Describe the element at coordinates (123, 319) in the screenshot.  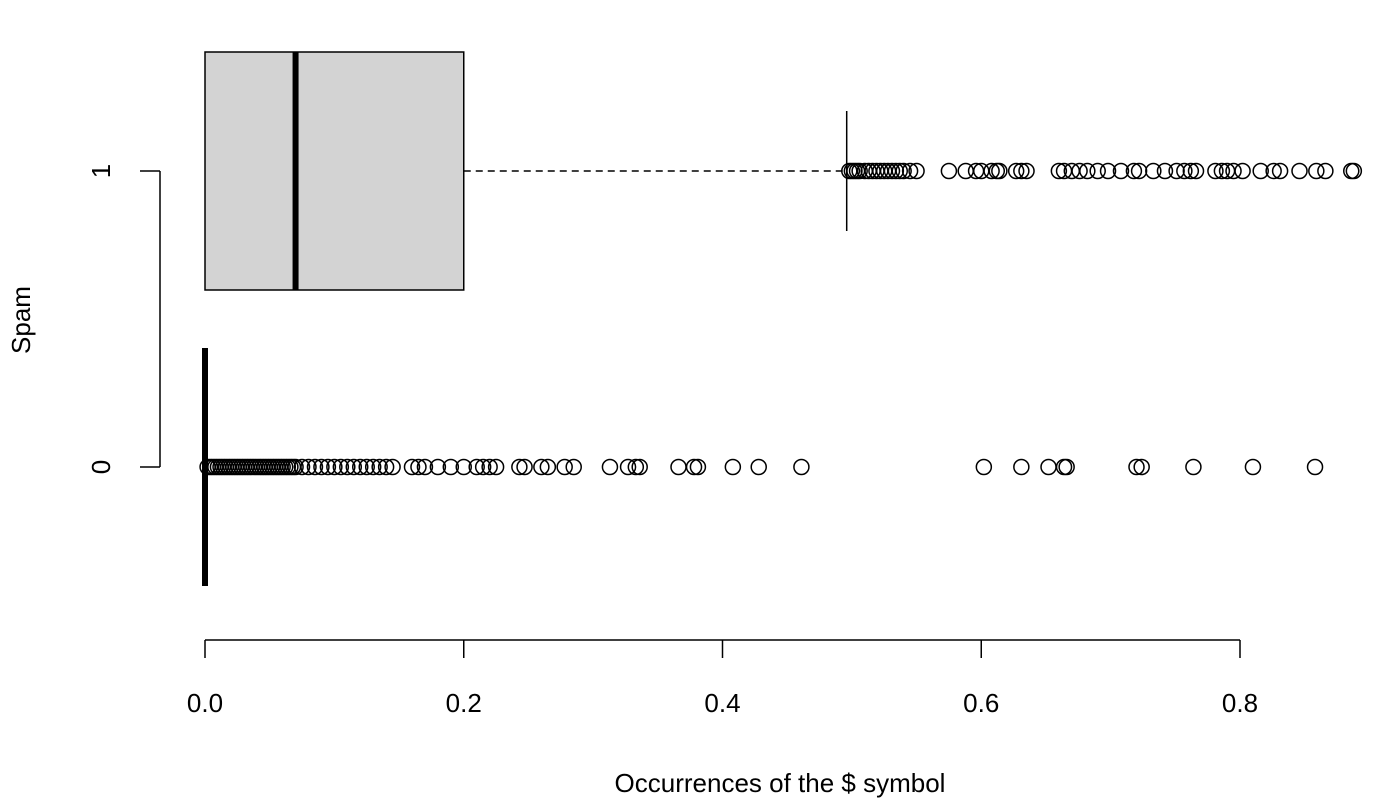
I see `y-axis: 01` at that location.